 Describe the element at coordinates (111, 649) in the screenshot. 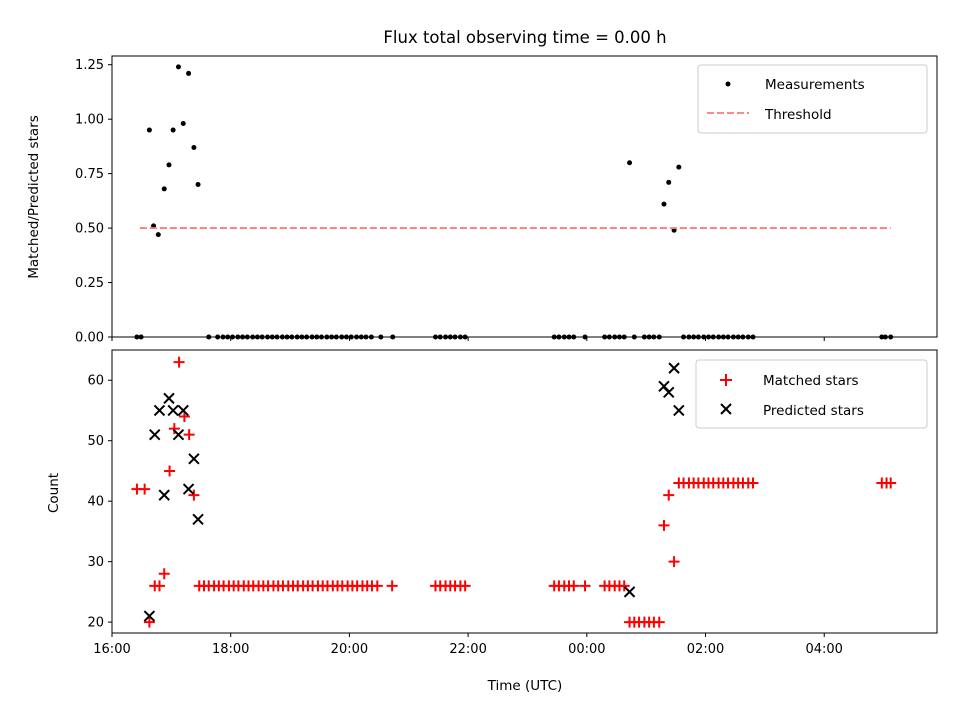

I see `x-tick-label: 16:00` at that location.